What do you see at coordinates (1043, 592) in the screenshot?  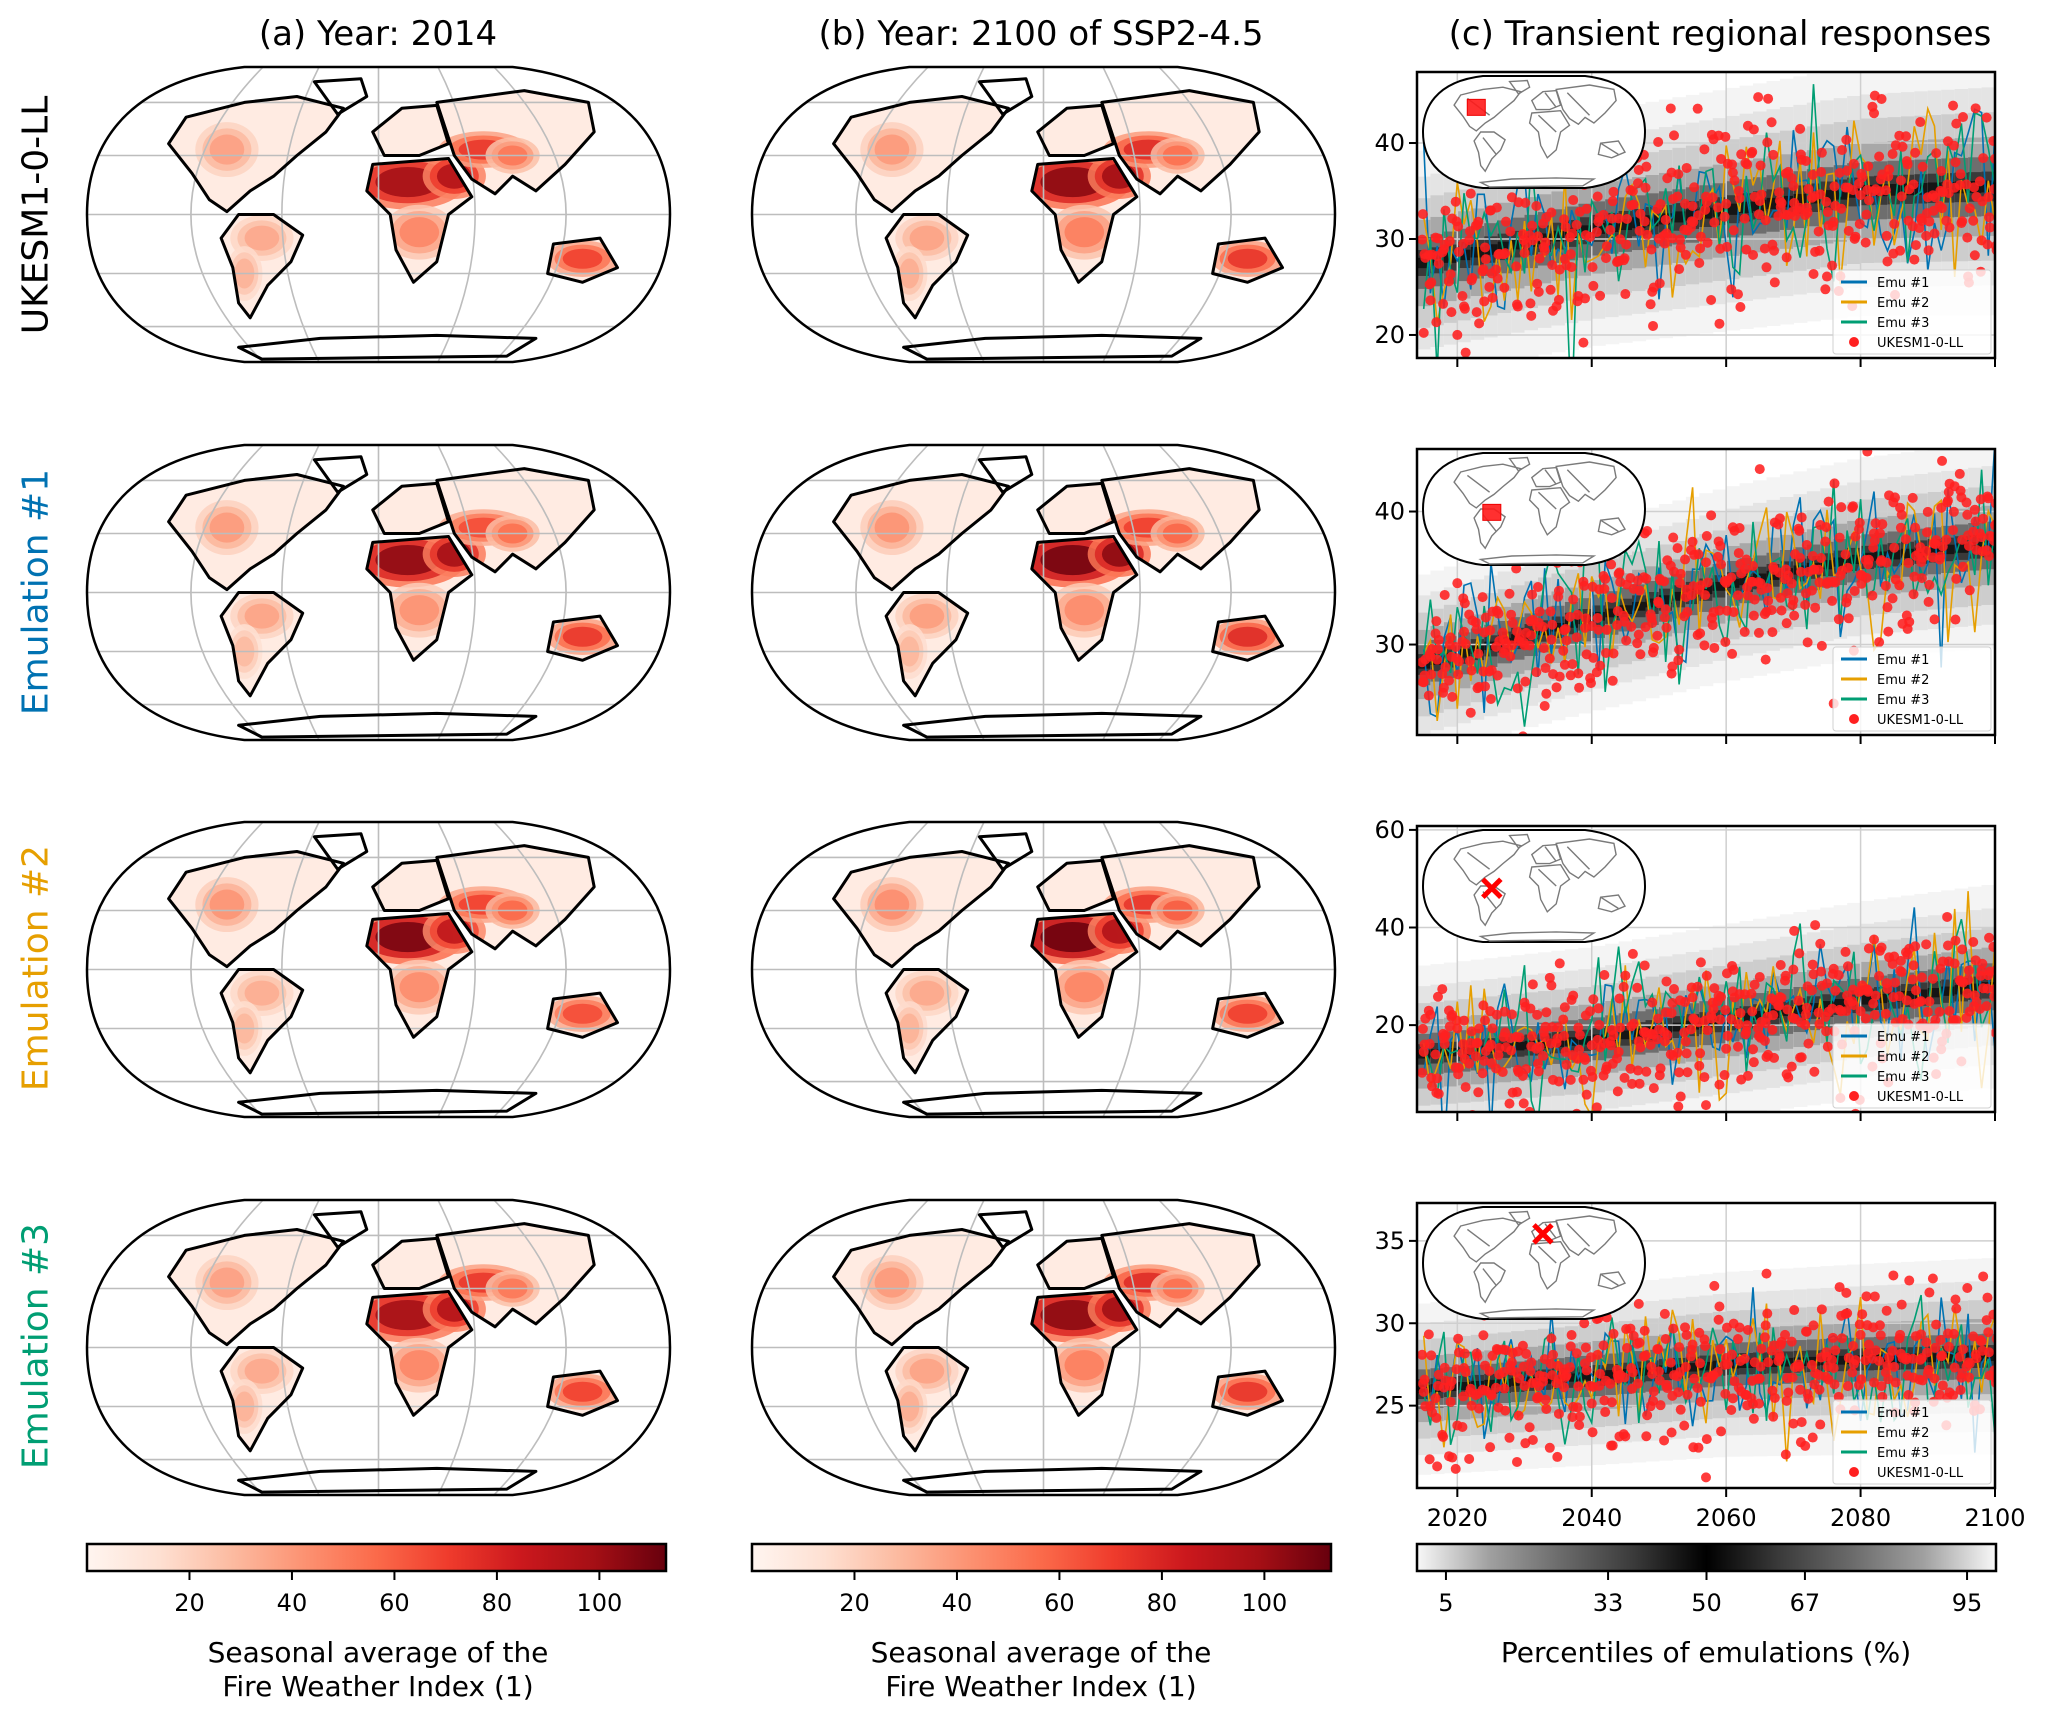 I see `map-body` at bounding box center [1043, 592].